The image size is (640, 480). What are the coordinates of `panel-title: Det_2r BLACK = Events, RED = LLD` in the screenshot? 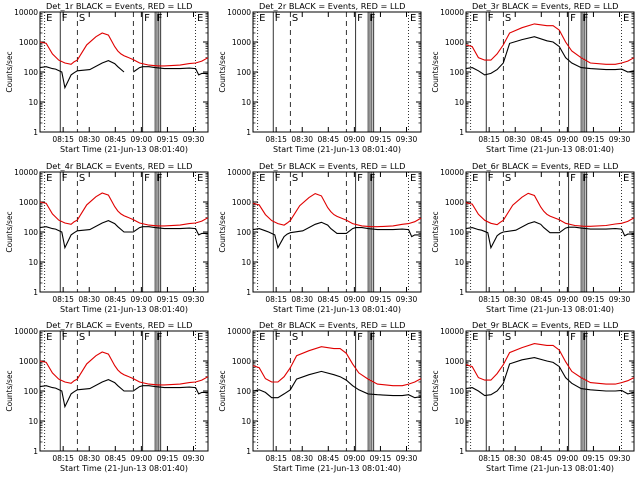 It's located at (332, 6).